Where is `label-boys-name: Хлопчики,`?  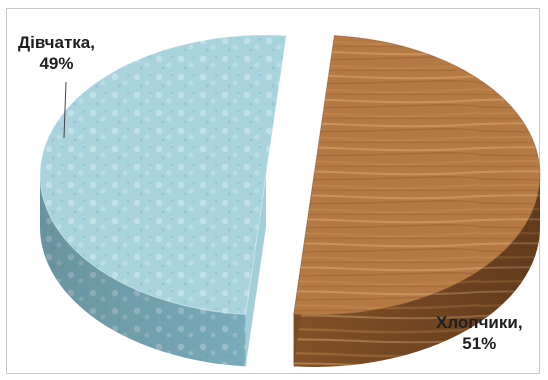
label-boys-name: Хлопчики, is located at coordinates (479, 322).